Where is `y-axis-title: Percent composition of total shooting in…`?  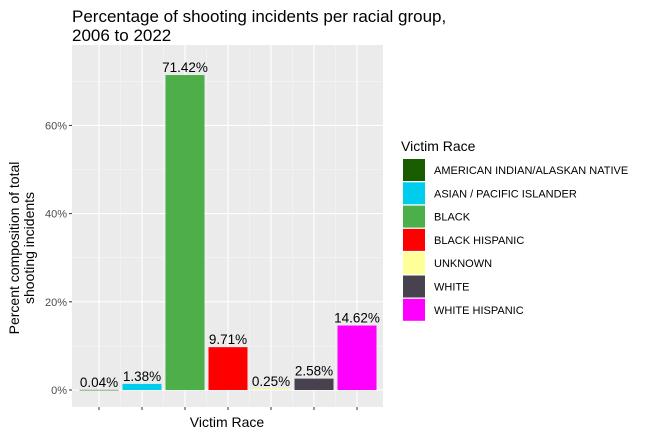 y-axis-title: Percent composition of total shooting in… is located at coordinates (21, 248).